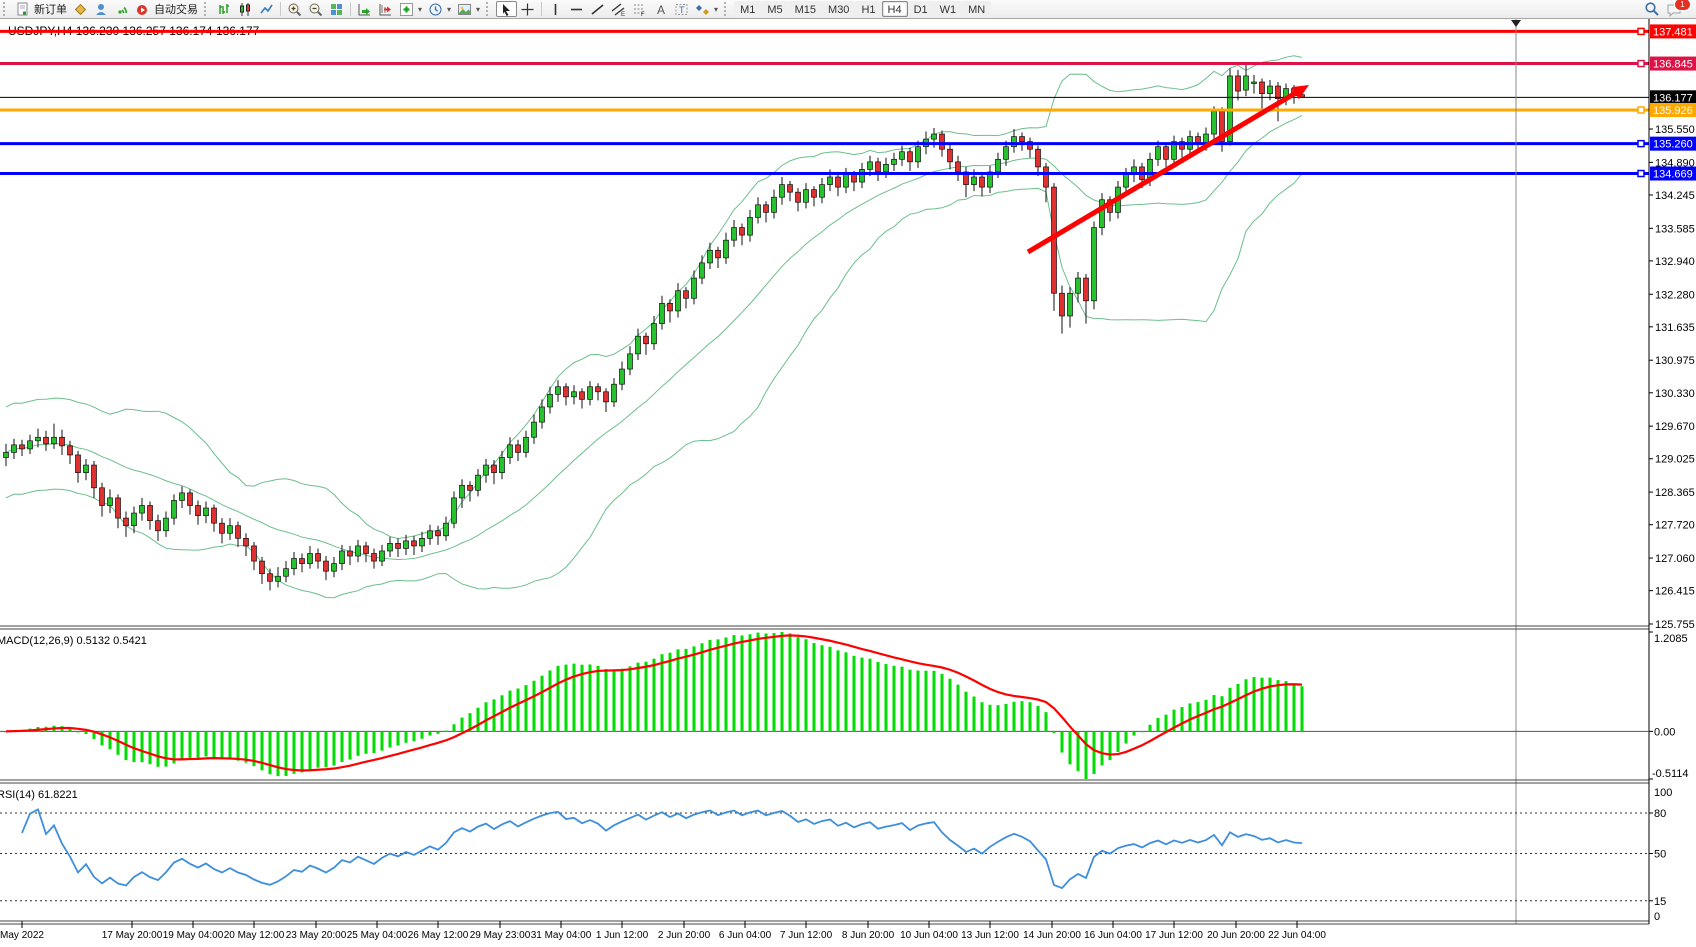 Image resolution: width=1696 pixels, height=947 pixels. What do you see at coordinates (681, 9) in the screenshot?
I see `label-tool-button: T` at bounding box center [681, 9].